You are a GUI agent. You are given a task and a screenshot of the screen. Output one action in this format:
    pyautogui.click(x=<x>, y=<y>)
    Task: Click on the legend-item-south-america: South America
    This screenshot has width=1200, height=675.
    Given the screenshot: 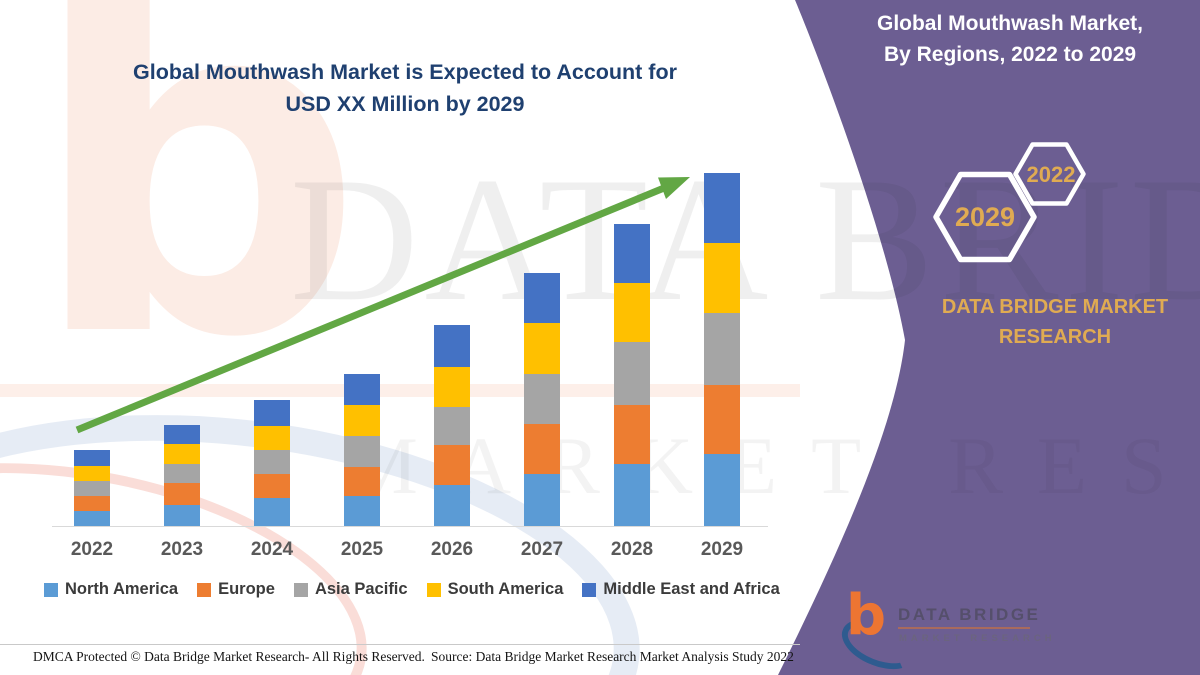 What is the action you would take?
    pyautogui.click(x=495, y=589)
    